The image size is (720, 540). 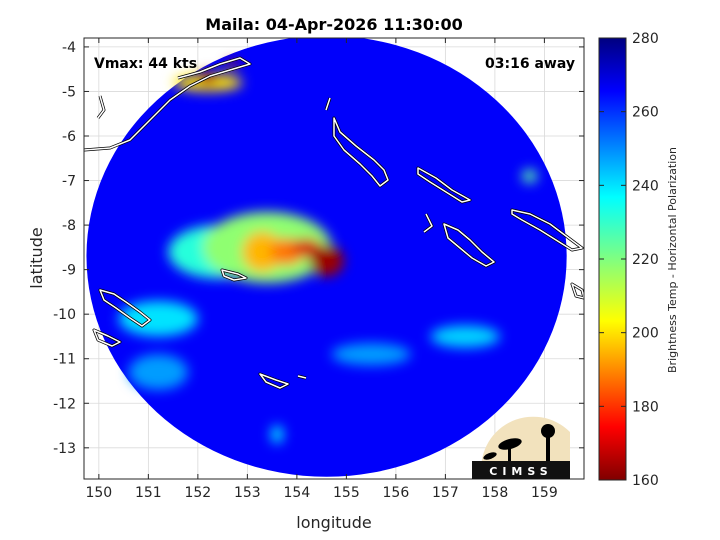 What do you see at coordinates (520, 471) in the screenshot?
I see `logo-text: CIMSS` at bounding box center [520, 471].